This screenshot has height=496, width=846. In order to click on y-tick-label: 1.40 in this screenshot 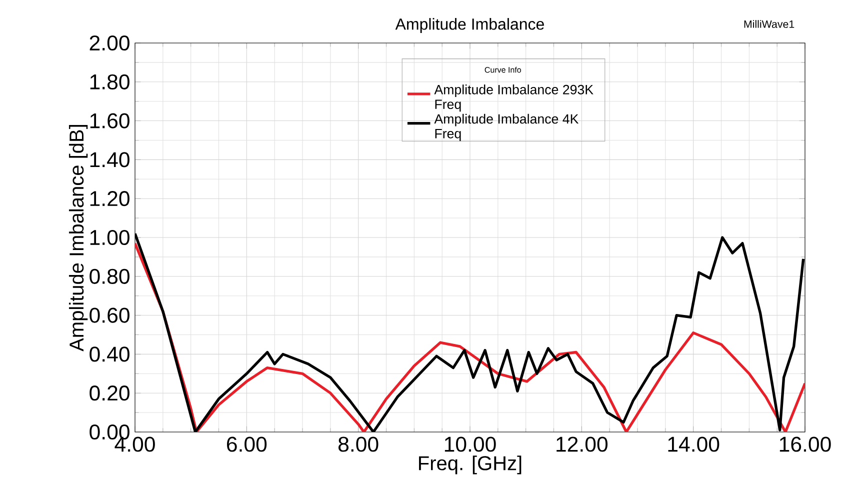, I will do `click(110, 160)`.